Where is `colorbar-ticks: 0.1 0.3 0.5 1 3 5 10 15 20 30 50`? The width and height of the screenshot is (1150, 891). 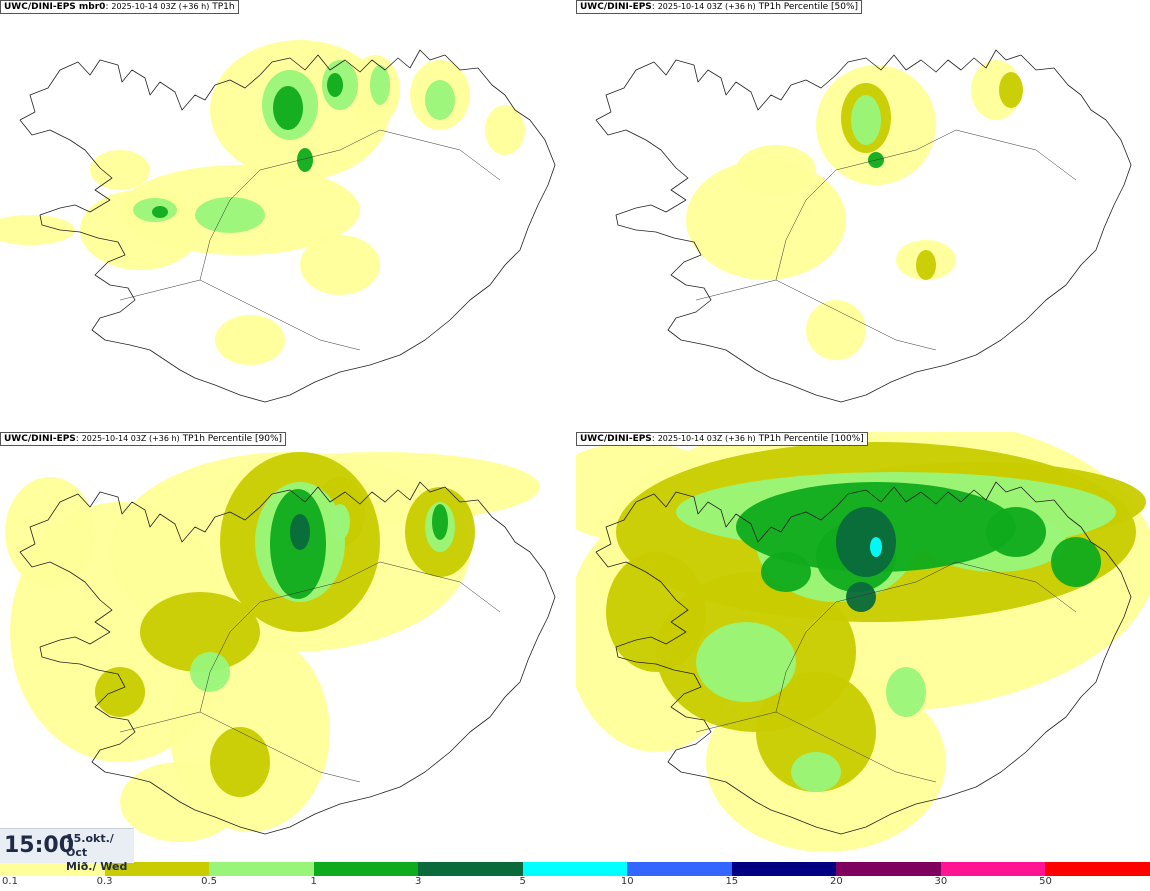 colorbar-ticks: 0.1 0.3 0.5 1 3 5 10 15 20 30 50 is located at coordinates (575, 883).